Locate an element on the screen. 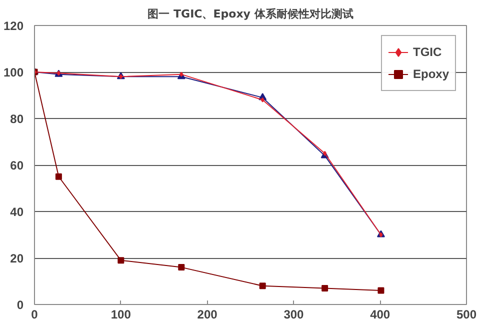 This screenshot has width=504, height=324. x-tick-label: 200 is located at coordinates (207, 315).